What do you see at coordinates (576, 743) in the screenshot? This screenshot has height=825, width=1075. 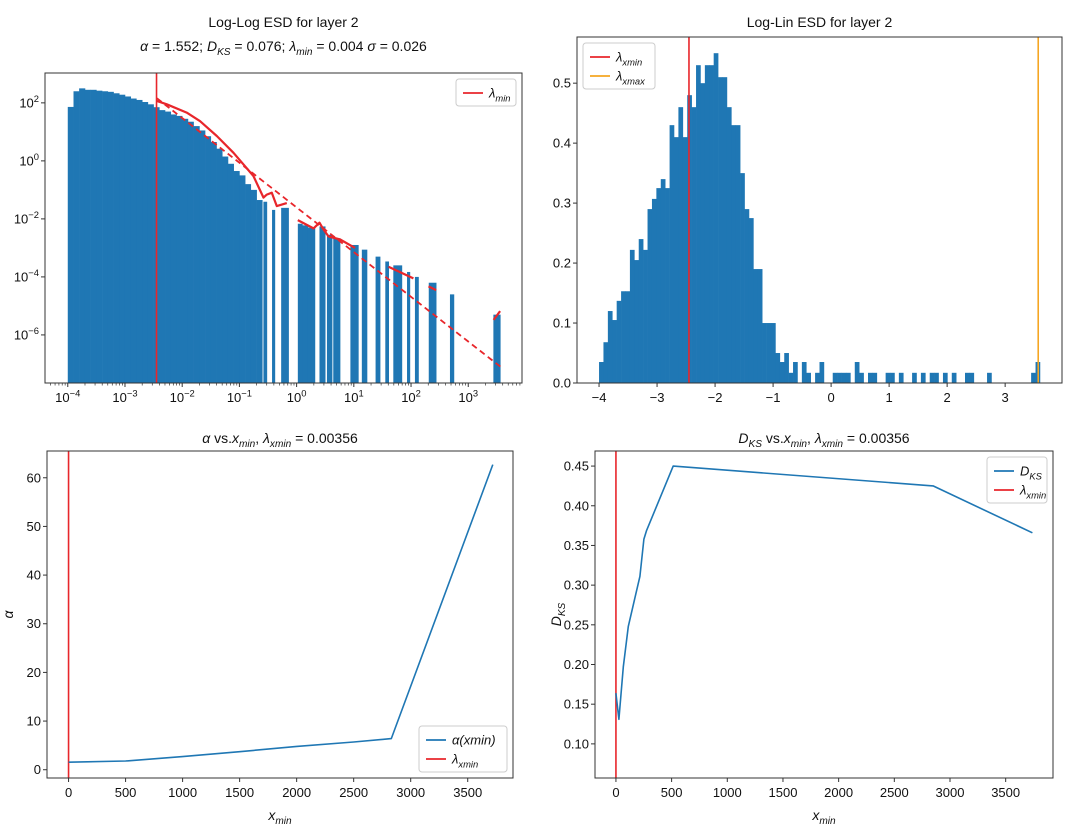 I see `y-tick-label: 0.10` at bounding box center [576, 743].